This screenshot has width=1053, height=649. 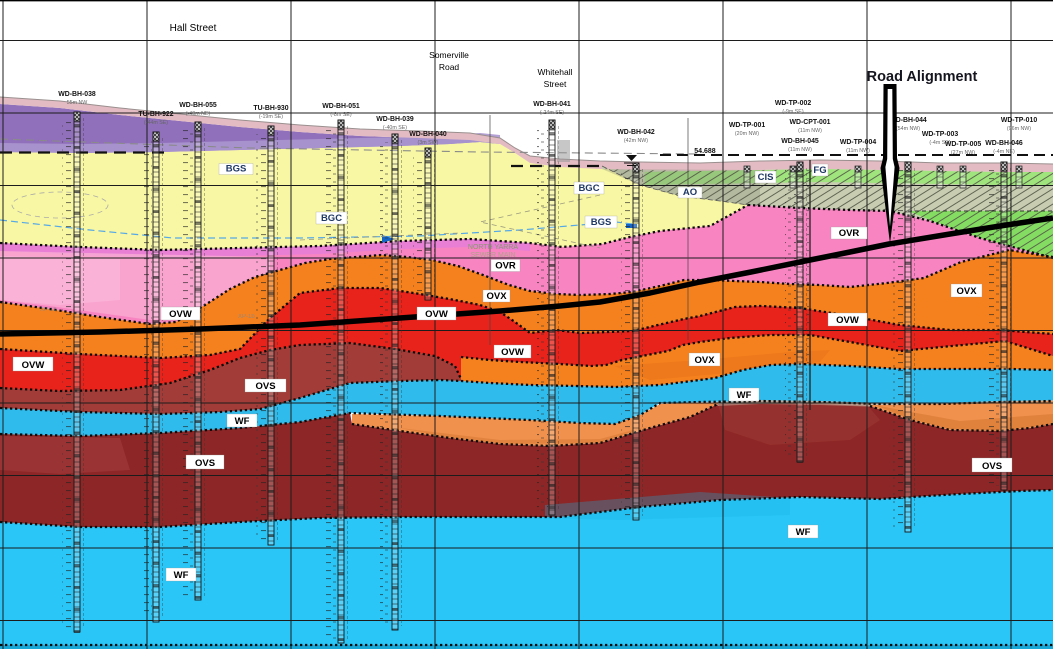 What do you see at coordinates (156, 123) in the screenshot?
I see `svg-text: (-44m SE)` at bounding box center [156, 123].